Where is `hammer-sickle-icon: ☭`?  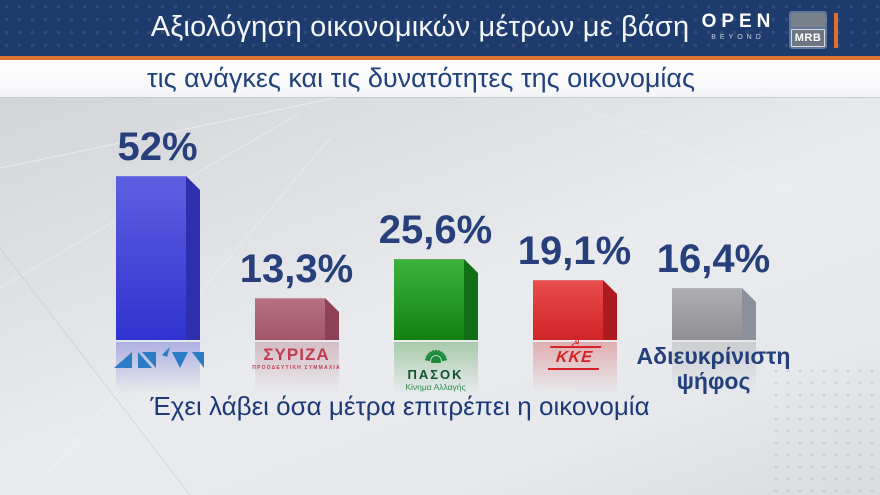
hammer-sickle-icon: ☭ is located at coordinates (576, 343).